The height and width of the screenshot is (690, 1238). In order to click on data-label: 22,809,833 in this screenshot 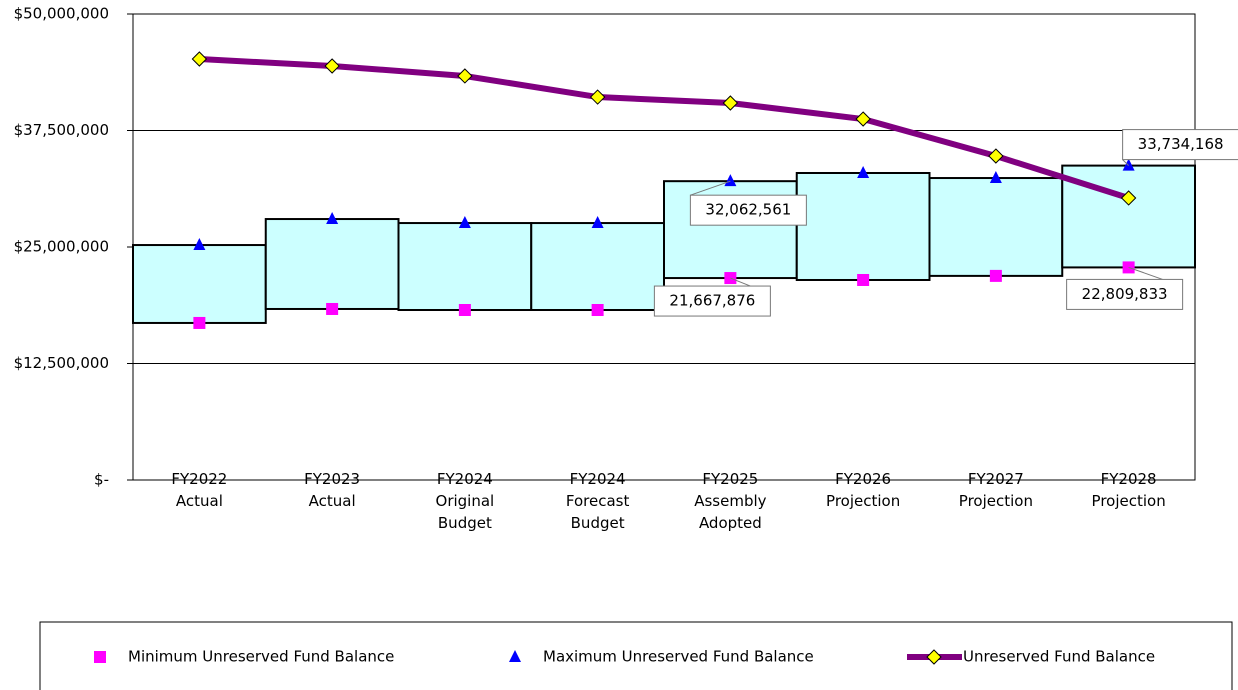, I will do `click(1125, 294)`.